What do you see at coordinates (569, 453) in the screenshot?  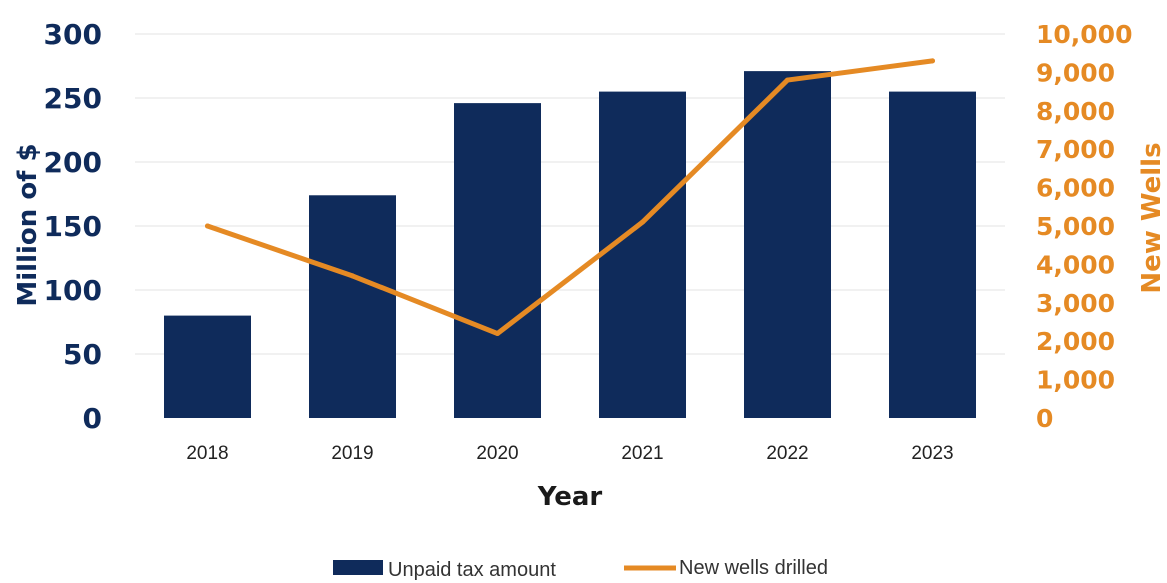 I see `x-axis-ticks: 2018 2019 2020 2021 2022 2023` at bounding box center [569, 453].